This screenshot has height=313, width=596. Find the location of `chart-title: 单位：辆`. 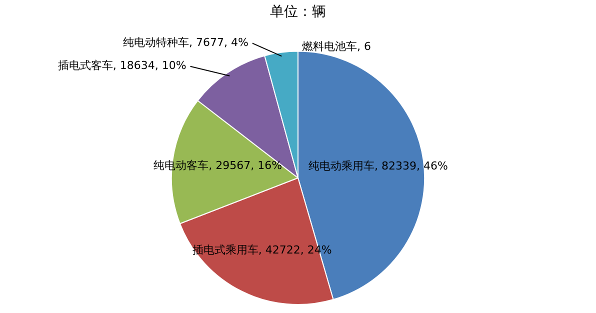

chart-title: 单位：辆 is located at coordinates (298, 12).